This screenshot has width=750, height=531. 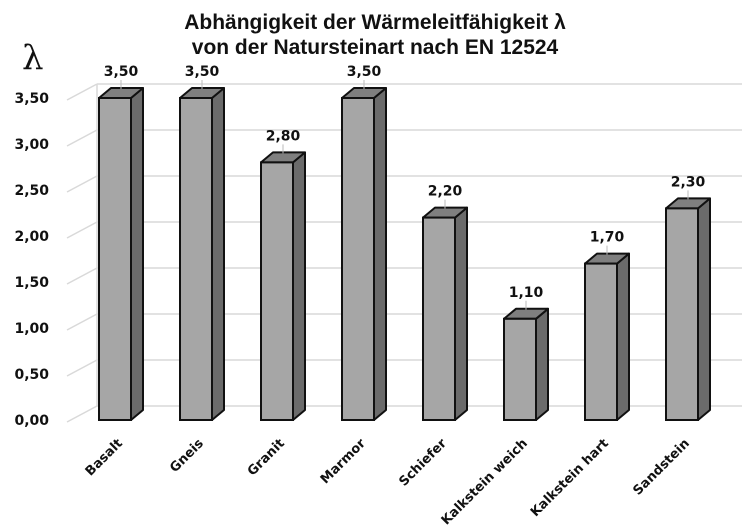 I want to click on x-tick-label: Marmor, so click(x=343, y=461).